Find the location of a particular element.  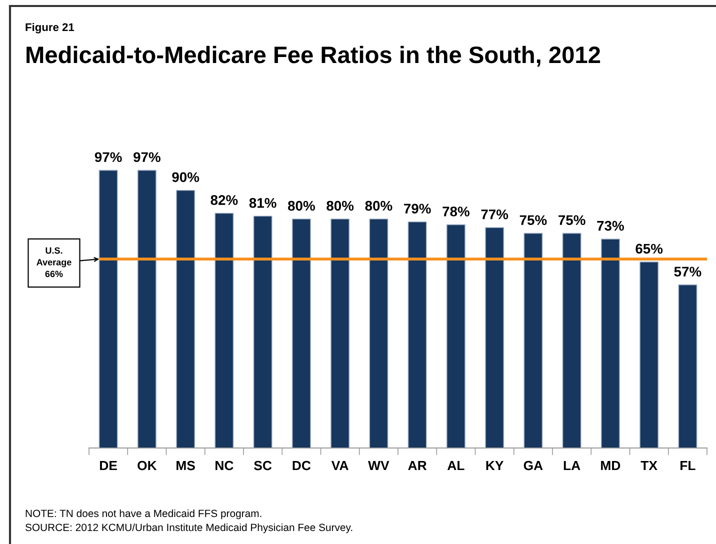

x-tick-label: FL is located at coordinates (688, 465).